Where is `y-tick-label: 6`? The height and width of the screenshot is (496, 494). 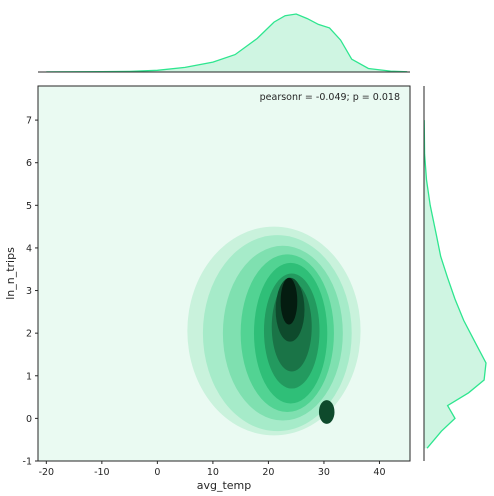
y-tick-label: 6 is located at coordinates (29, 163).